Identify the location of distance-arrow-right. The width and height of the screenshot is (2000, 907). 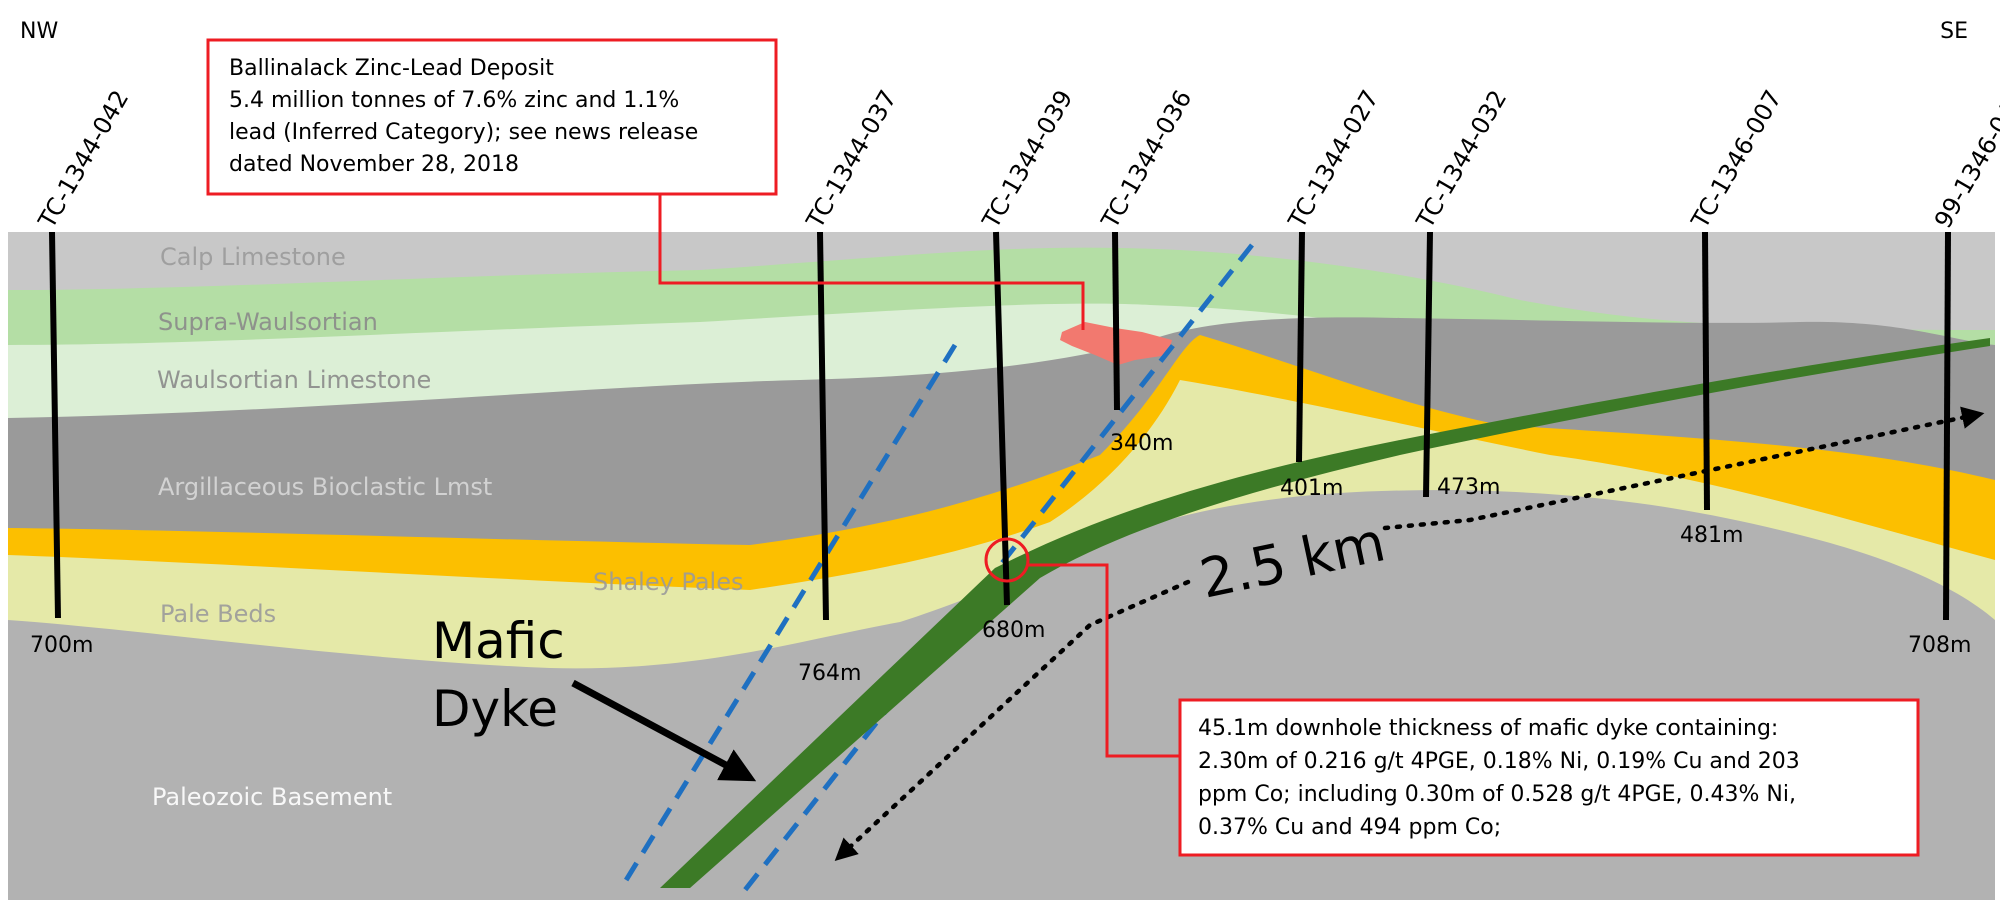
(1683, 468).